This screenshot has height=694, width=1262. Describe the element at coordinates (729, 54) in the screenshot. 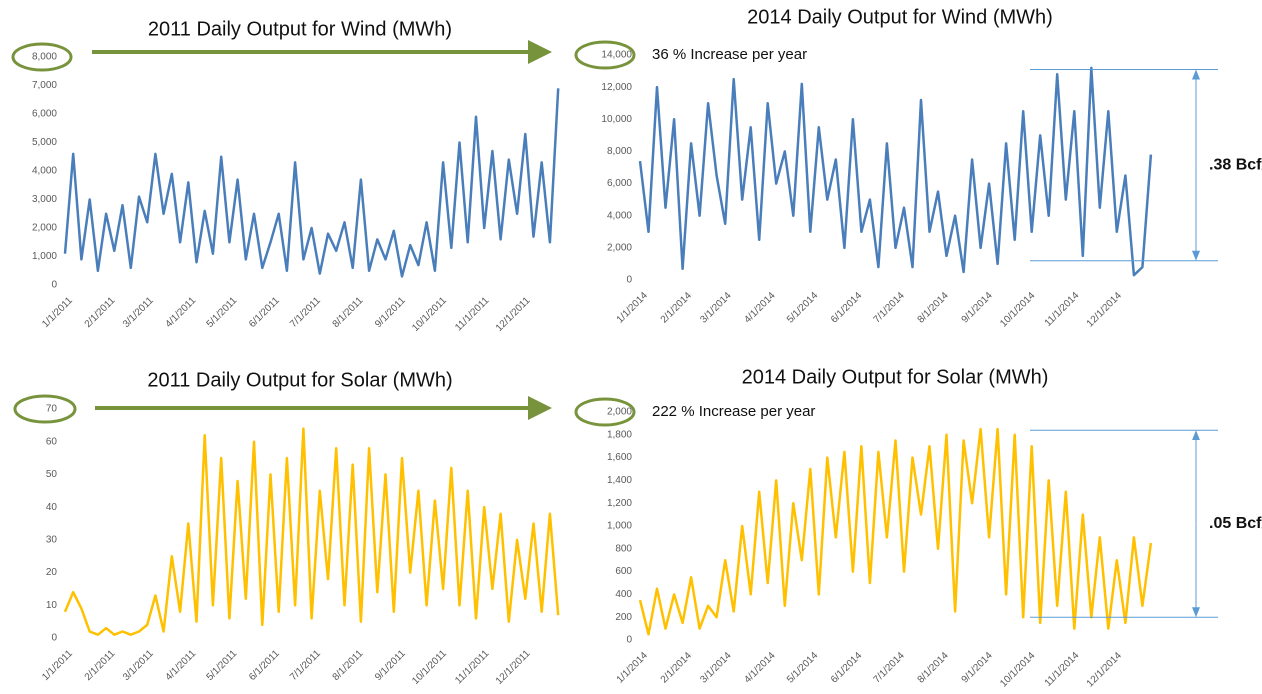

I see `annotation: 36 % Increase per year` at that location.